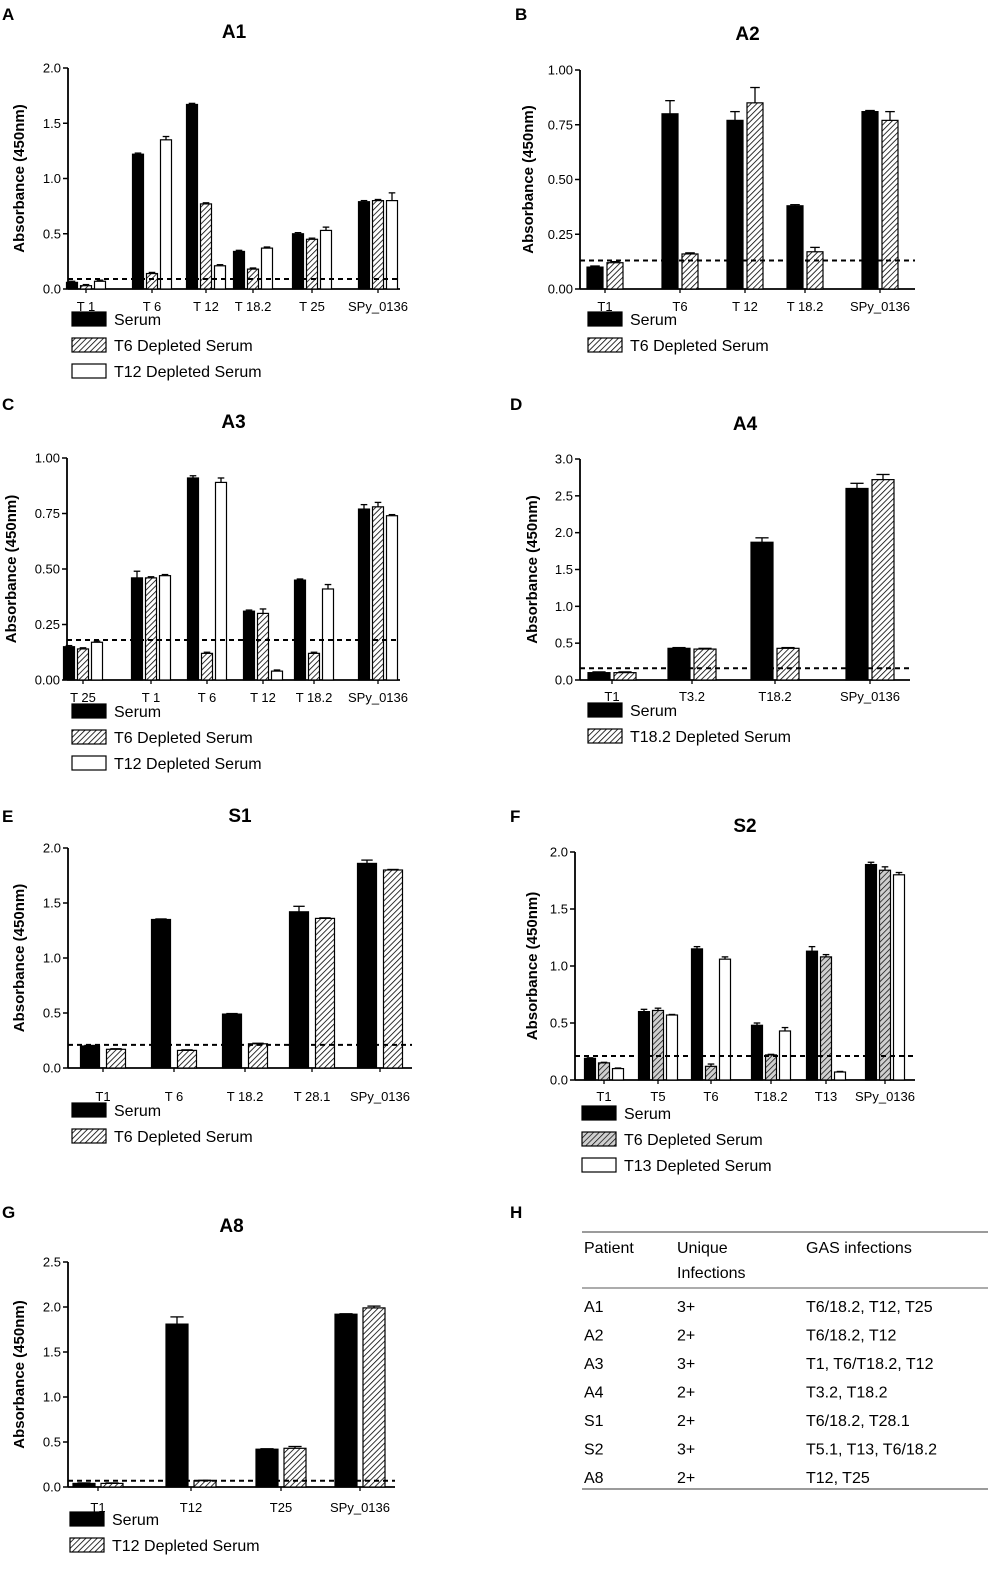 This screenshot has height=1586, width=1000. What do you see at coordinates (281, 1507) in the screenshot?
I see `category-label: T25` at bounding box center [281, 1507].